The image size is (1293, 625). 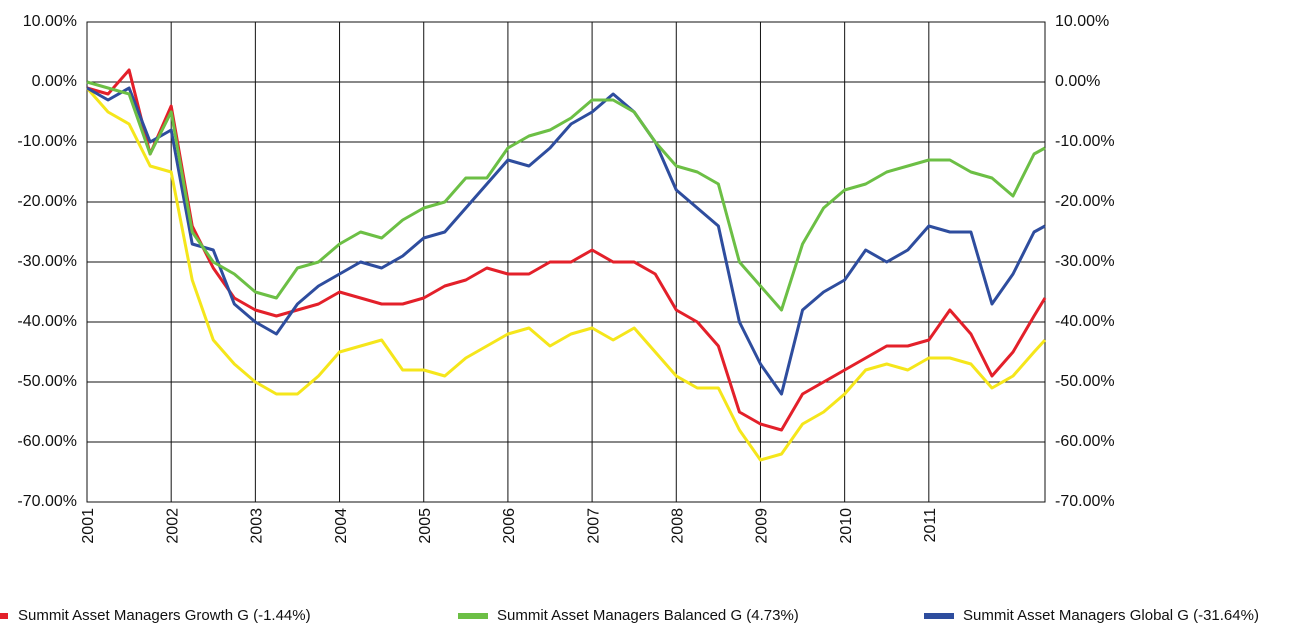 I want to click on y-tick-label: -20.00%, so click(x=47, y=201).